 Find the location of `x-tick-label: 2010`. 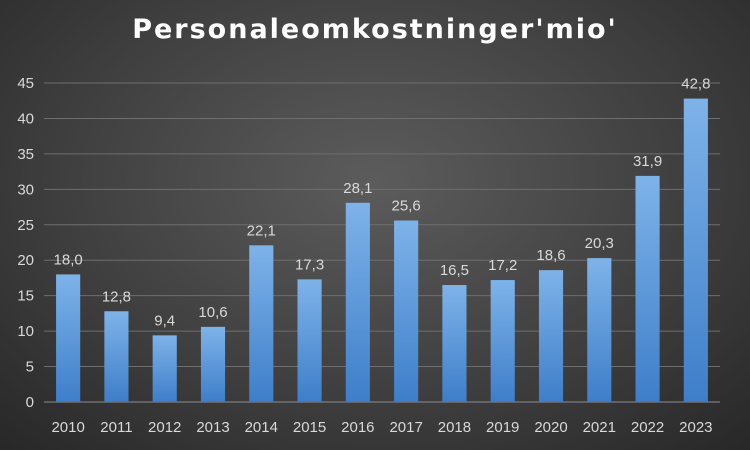

x-tick-label: 2010 is located at coordinates (67, 427).